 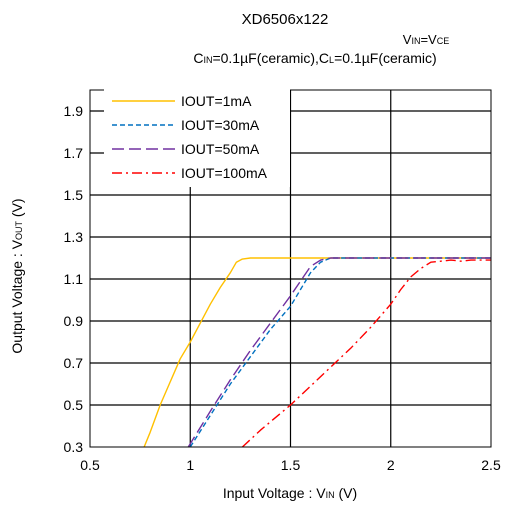 What do you see at coordinates (491, 465) in the screenshot?
I see `x-tick-label: 2.5` at bounding box center [491, 465].